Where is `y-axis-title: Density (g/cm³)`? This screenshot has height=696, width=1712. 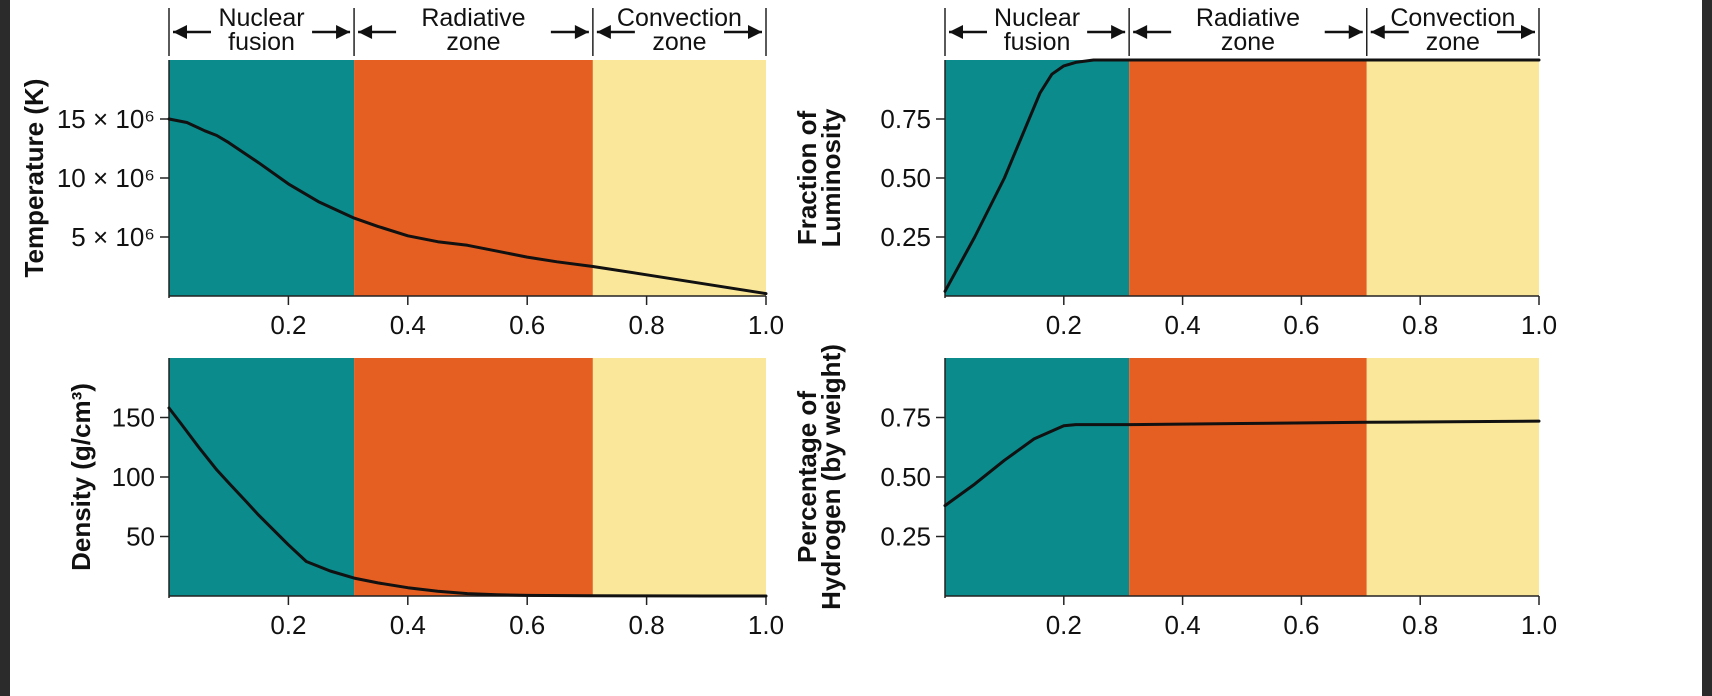 y-axis-title: Density (g/cm³) is located at coordinates (81, 477).